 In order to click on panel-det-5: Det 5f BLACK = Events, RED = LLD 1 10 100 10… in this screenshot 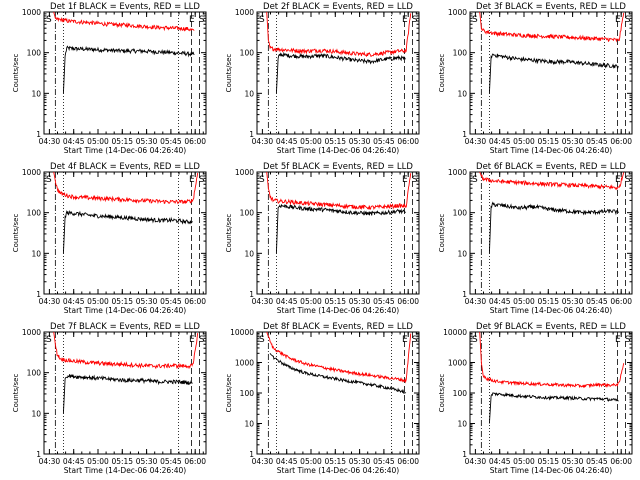, I will do `click(322, 238)`.